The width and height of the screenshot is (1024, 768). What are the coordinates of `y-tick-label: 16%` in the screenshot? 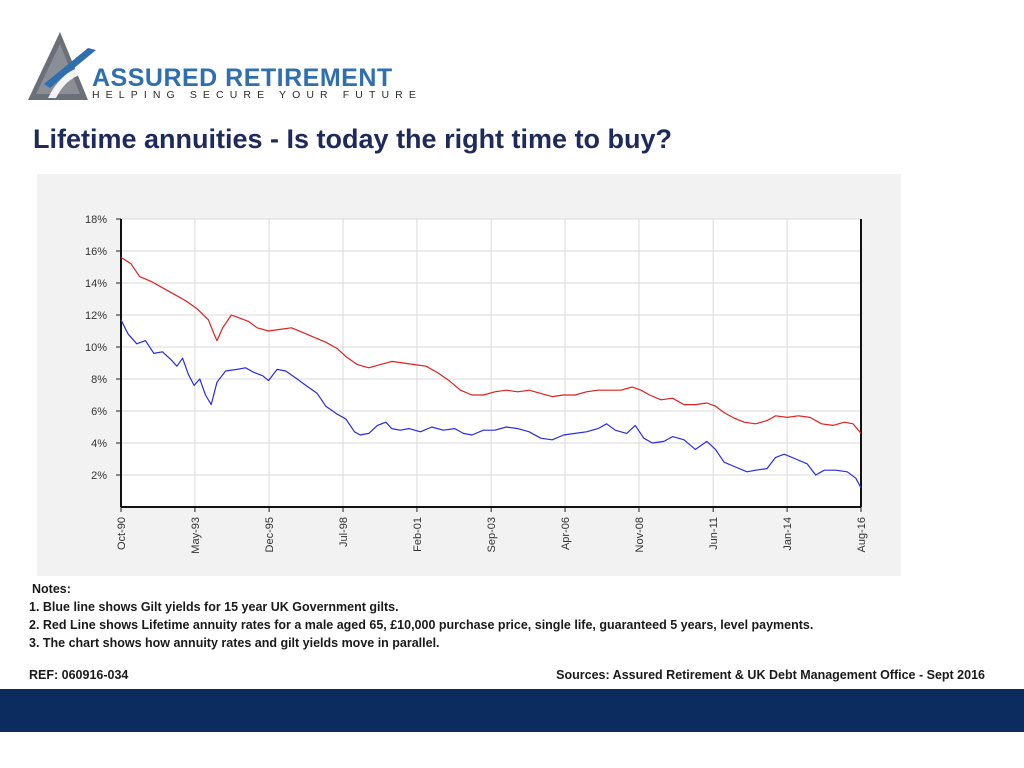 It's located at (96, 252).